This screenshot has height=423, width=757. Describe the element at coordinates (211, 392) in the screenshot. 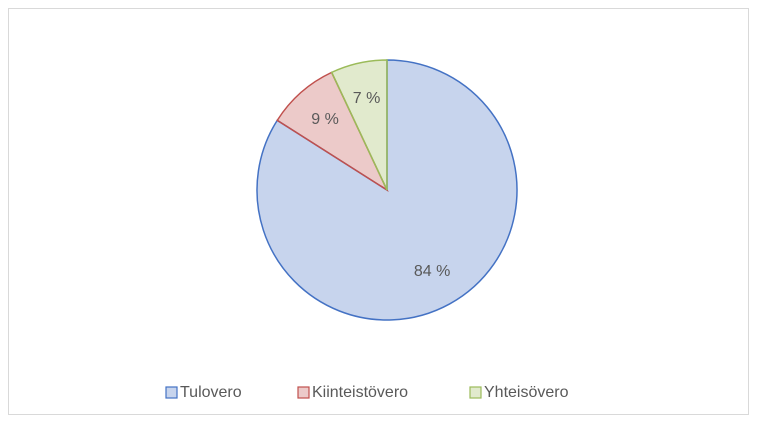

I see `legend-label: Tulovero` at that location.